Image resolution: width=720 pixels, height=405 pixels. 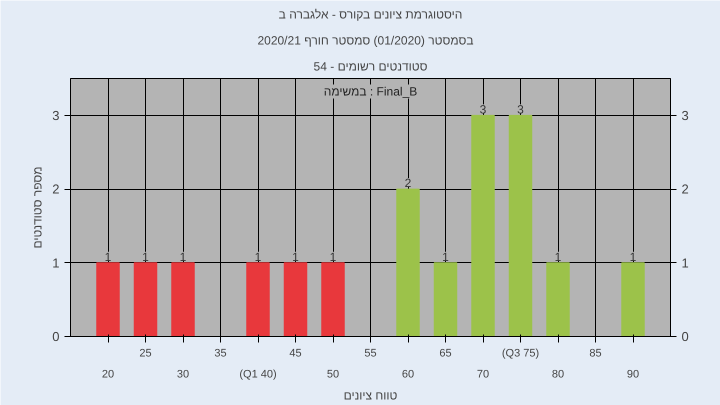 What do you see at coordinates (483, 374) in the screenshot?
I see `x-tick-label: 70` at bounding box center [483, 374].